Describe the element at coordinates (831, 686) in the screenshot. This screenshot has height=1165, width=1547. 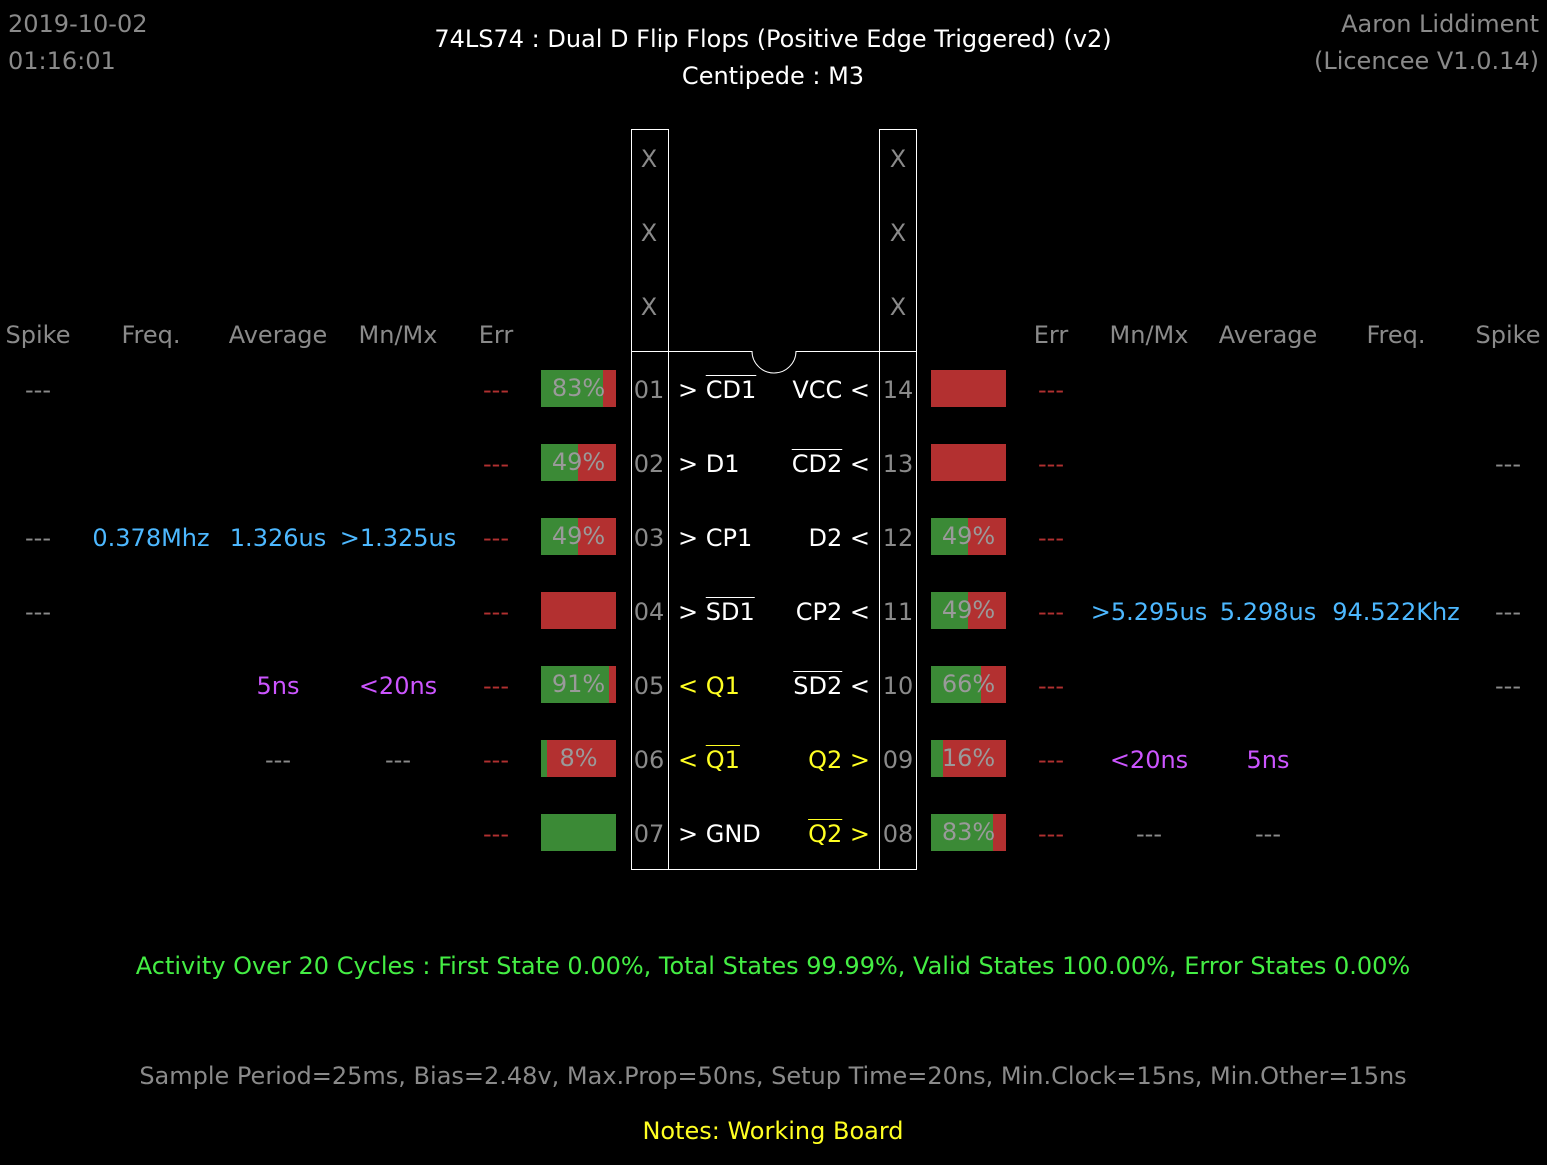
I see `pin-label: SD2 <` at that location.